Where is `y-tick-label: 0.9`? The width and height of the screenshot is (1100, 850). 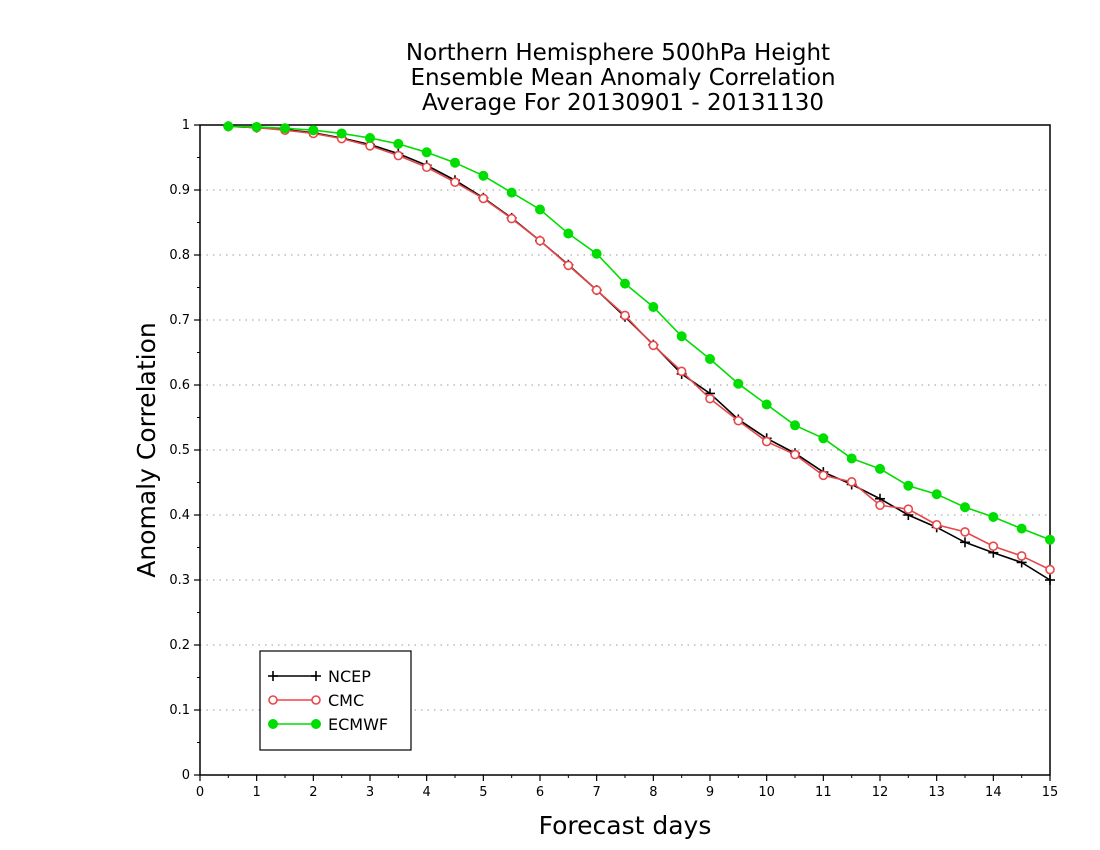 y-tick-label: 0.9 is located at coordinates (179, 190).